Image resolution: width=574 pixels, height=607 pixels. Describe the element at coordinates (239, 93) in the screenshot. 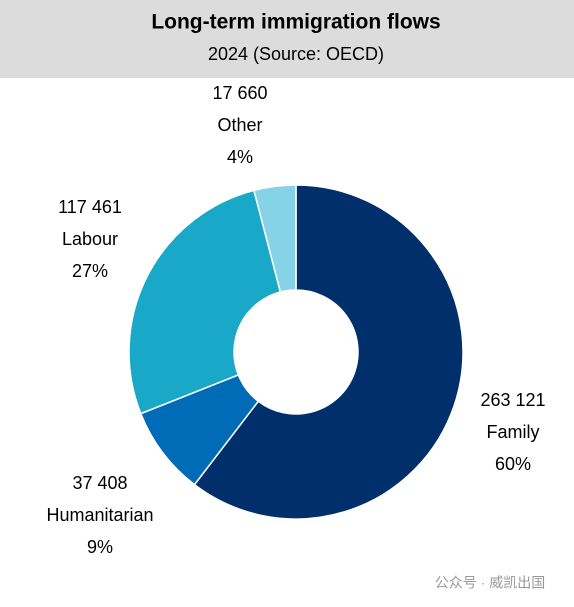

I see `value-label: 17 660` at that location.